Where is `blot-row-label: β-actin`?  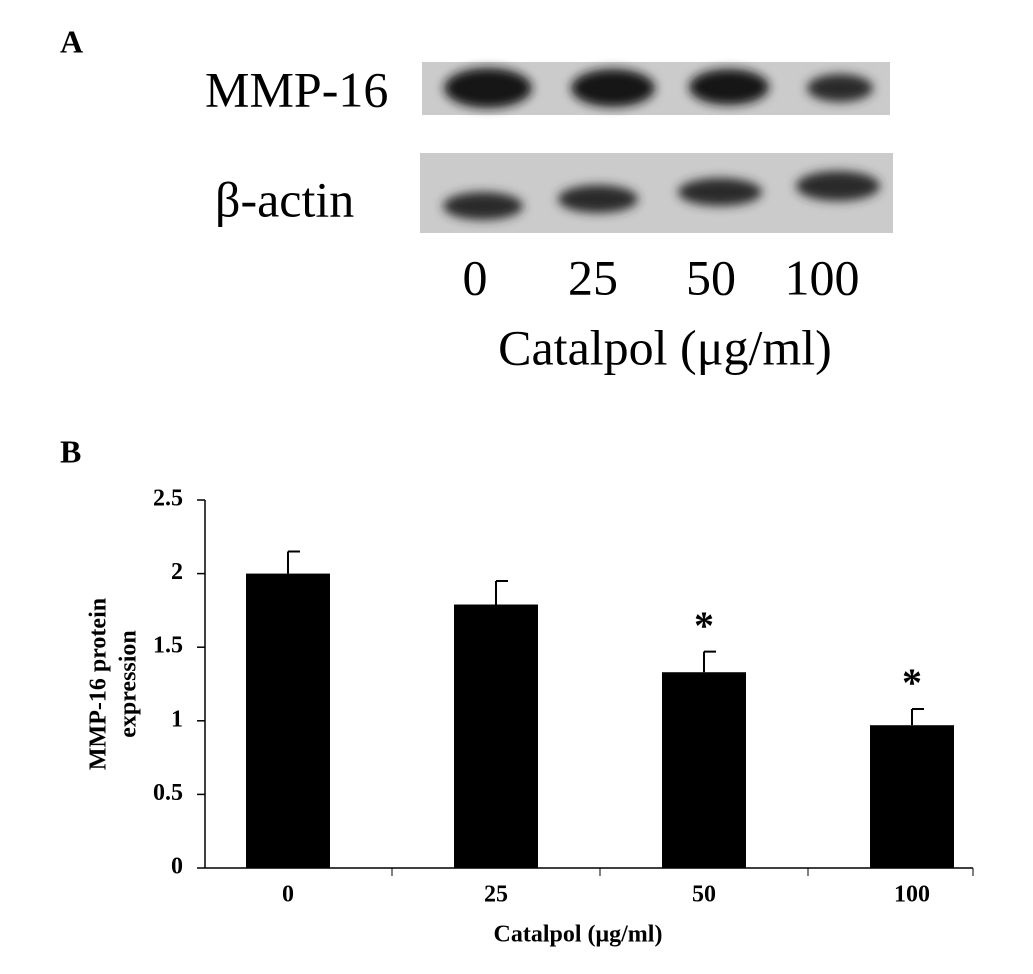
blot-row-label: β-actin is located at coordinates (284, 199).